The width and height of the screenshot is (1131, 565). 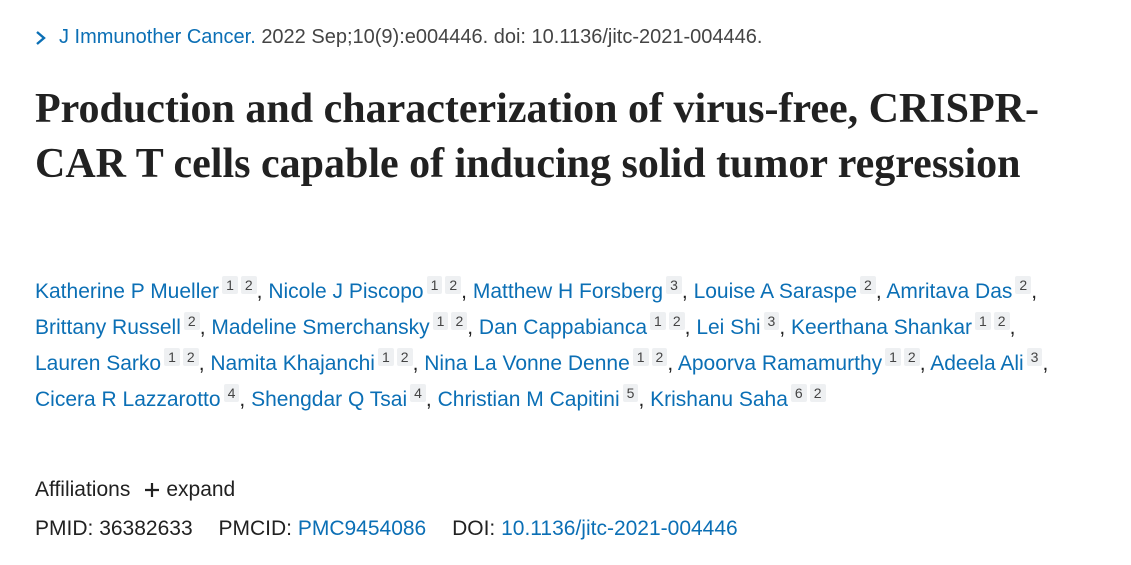 I want to click on author: Keerthana Shankar 1 2,, so click(x=903, y=325).